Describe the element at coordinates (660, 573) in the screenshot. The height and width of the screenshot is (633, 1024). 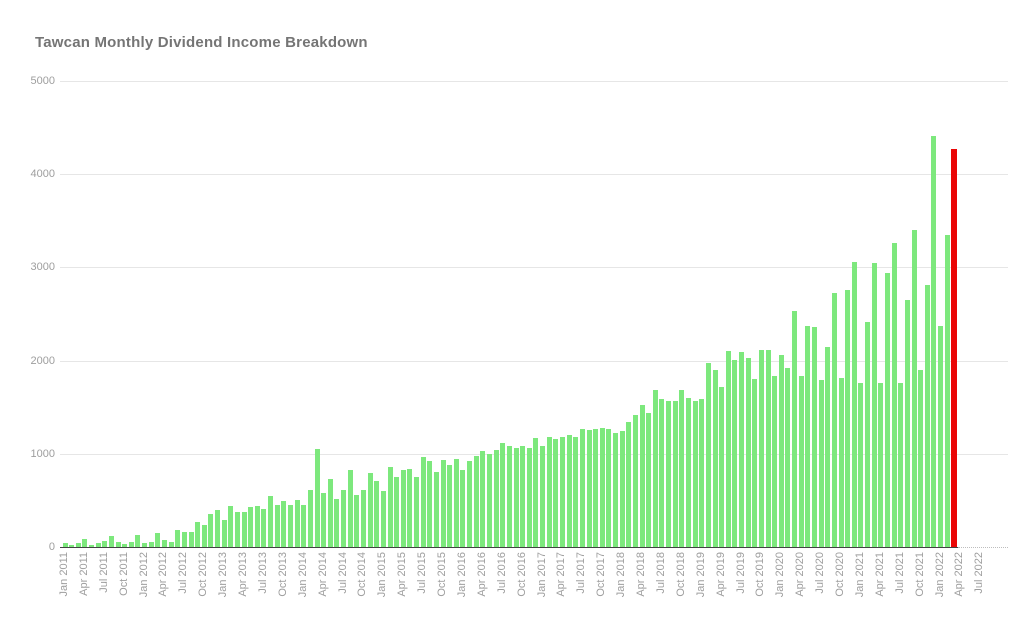
I see `x-tick-label: Jul 2018` at that location.